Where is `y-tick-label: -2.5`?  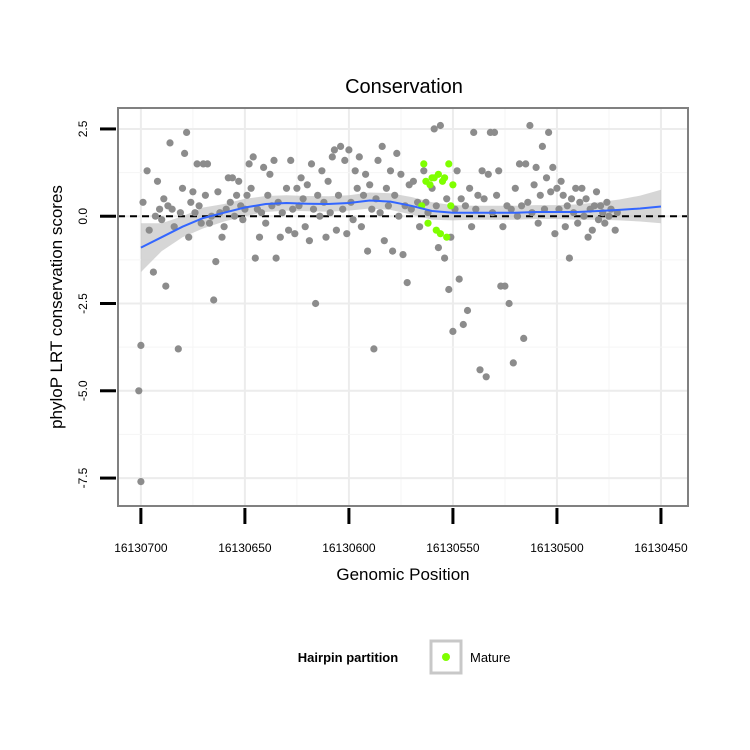
y-tick-label: -2.5 is located at coordinates (83, 303).